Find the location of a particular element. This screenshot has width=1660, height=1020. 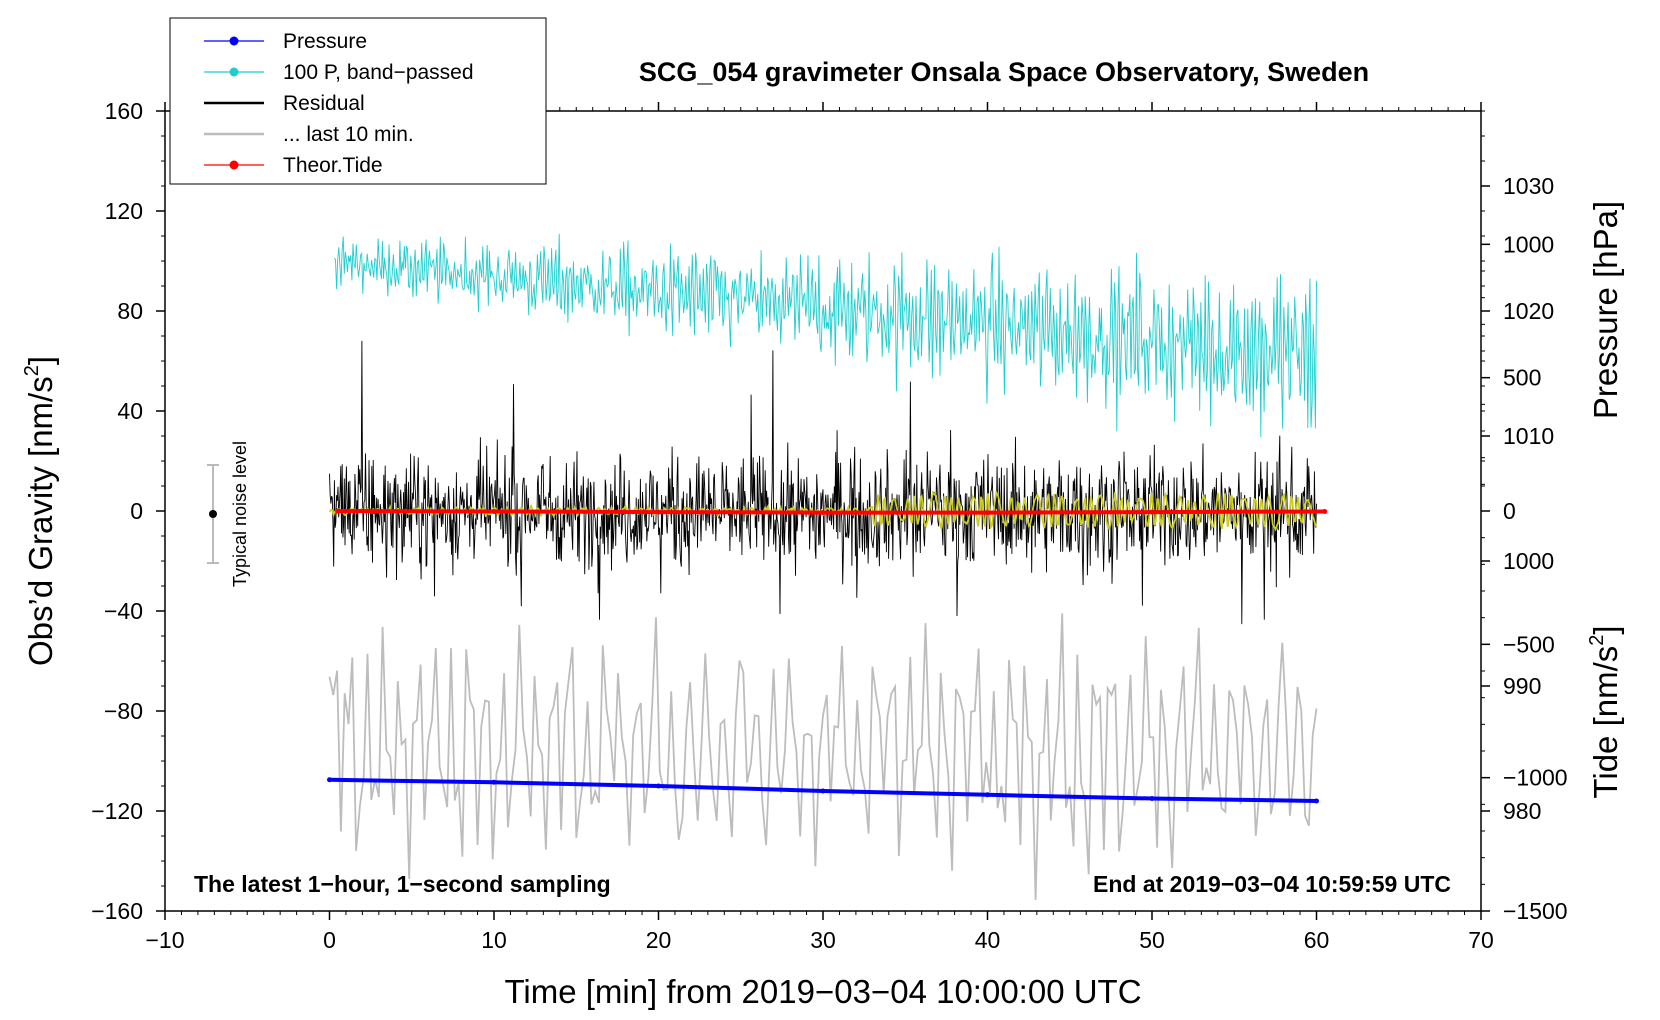

tide-axis-title-main: Tide [nm/s is located at coordinates (1605, 722).